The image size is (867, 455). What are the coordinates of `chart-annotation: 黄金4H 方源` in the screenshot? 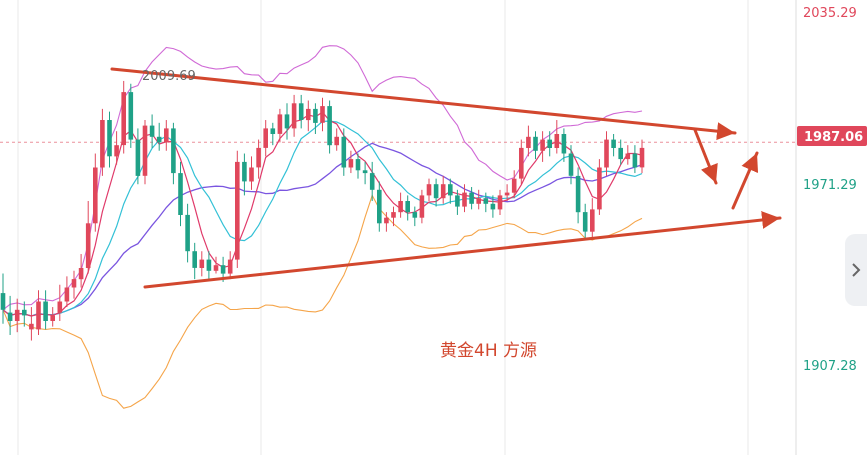 It's located at (488, 351).